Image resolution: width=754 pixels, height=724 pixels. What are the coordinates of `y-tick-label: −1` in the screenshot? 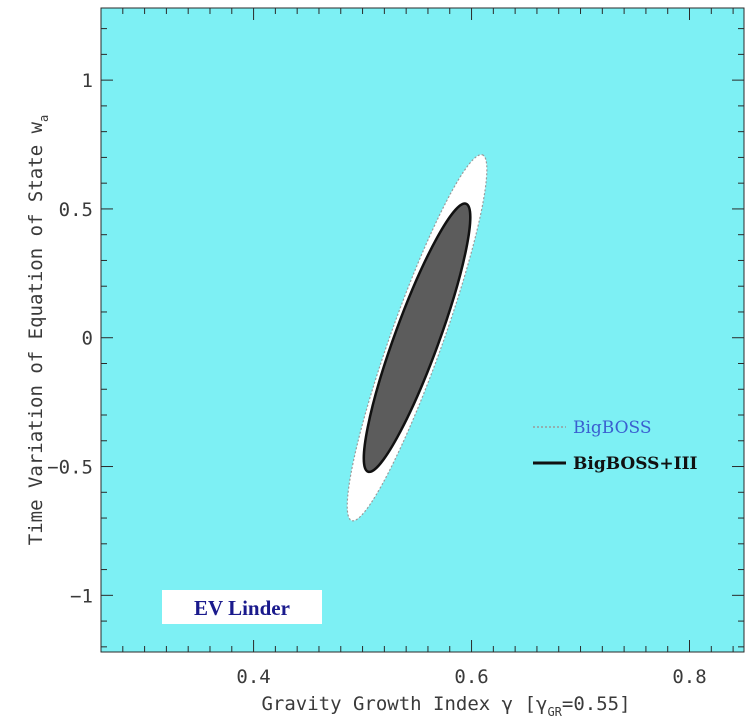 It's located at (81, 596).